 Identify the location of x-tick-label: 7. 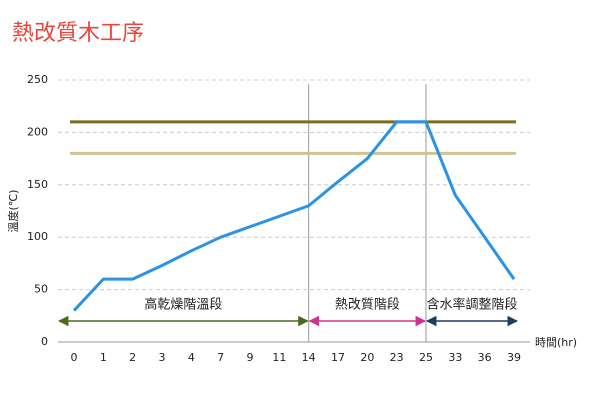
(220, 357).